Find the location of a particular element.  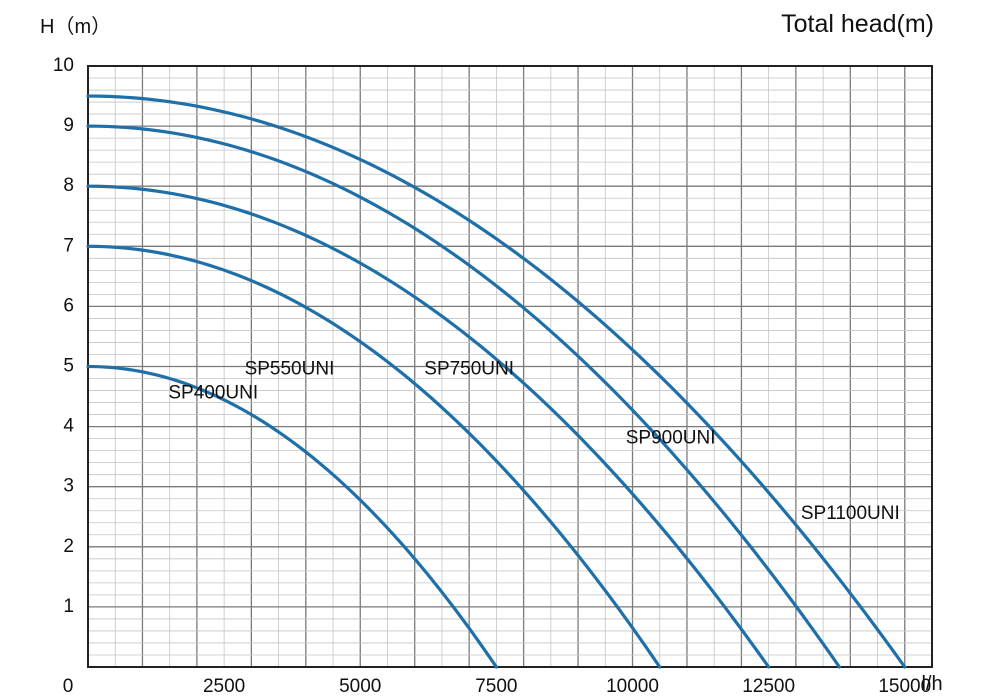

x-axis-unit: l/h is located at coordinates (931, 684).